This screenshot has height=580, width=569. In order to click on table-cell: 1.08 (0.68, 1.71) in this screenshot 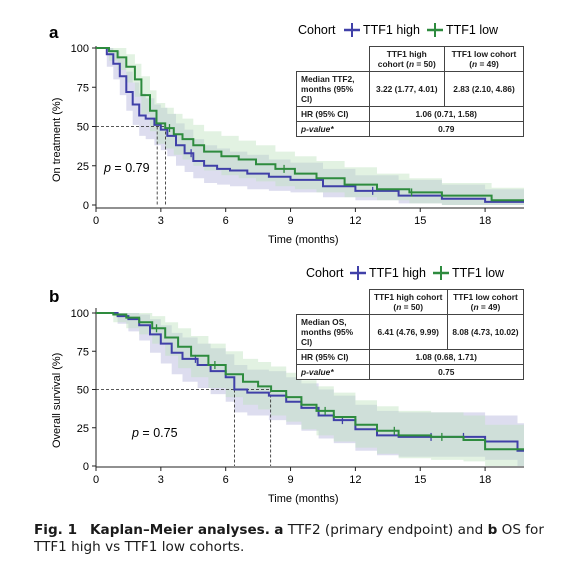, I will do `click(446, 357)`.